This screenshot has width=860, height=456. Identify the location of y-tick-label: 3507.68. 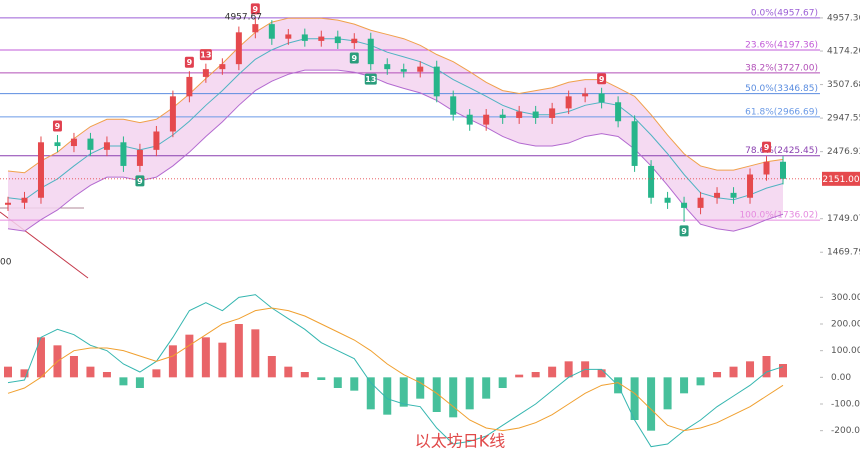
(843, 85).